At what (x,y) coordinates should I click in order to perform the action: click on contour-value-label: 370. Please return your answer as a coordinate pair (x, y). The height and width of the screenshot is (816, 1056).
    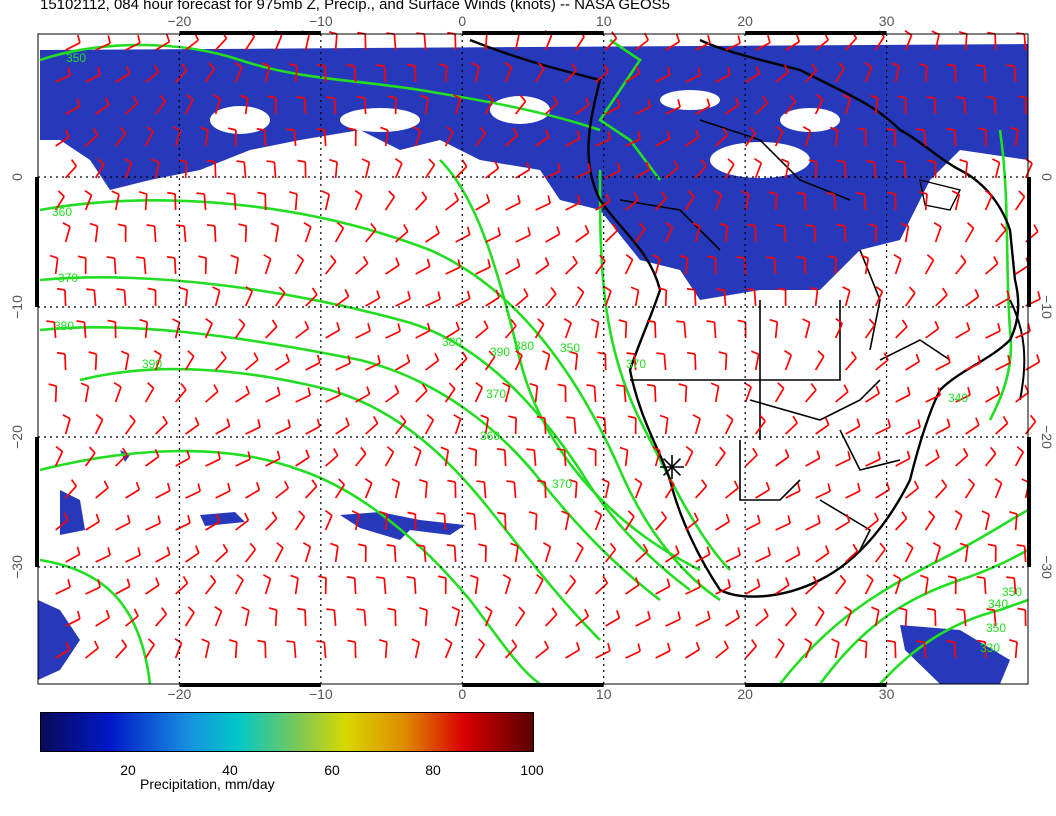
    Looking at the image, I should click on (68, 278).